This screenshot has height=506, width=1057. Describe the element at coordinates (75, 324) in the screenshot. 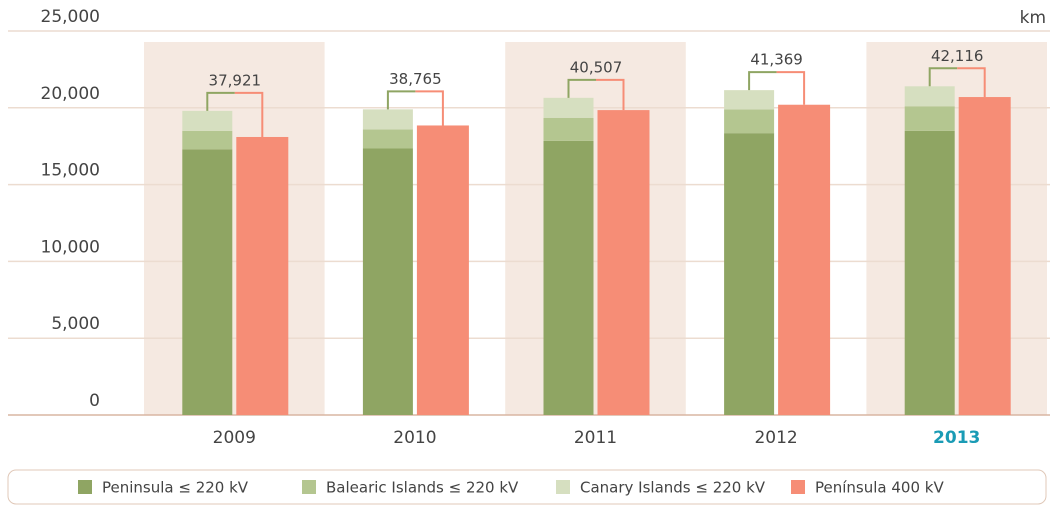

I see `y-tick-label: 5,000` at that location.